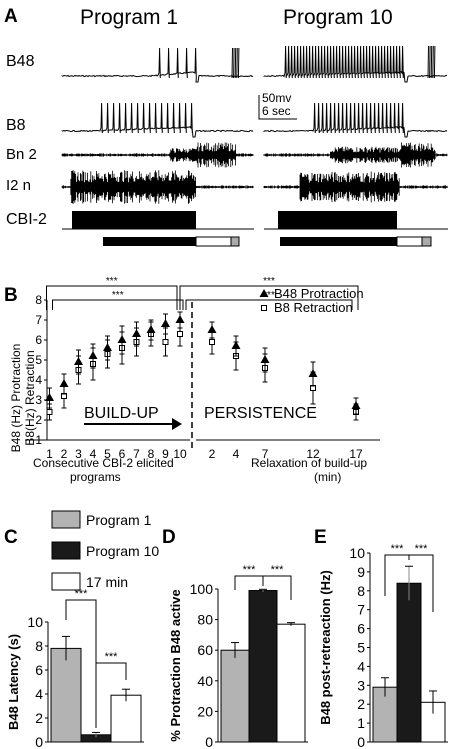 The height and width of the screenshot is (749, 450). I want to click on buildup-arrow-head, so click(177, 424).